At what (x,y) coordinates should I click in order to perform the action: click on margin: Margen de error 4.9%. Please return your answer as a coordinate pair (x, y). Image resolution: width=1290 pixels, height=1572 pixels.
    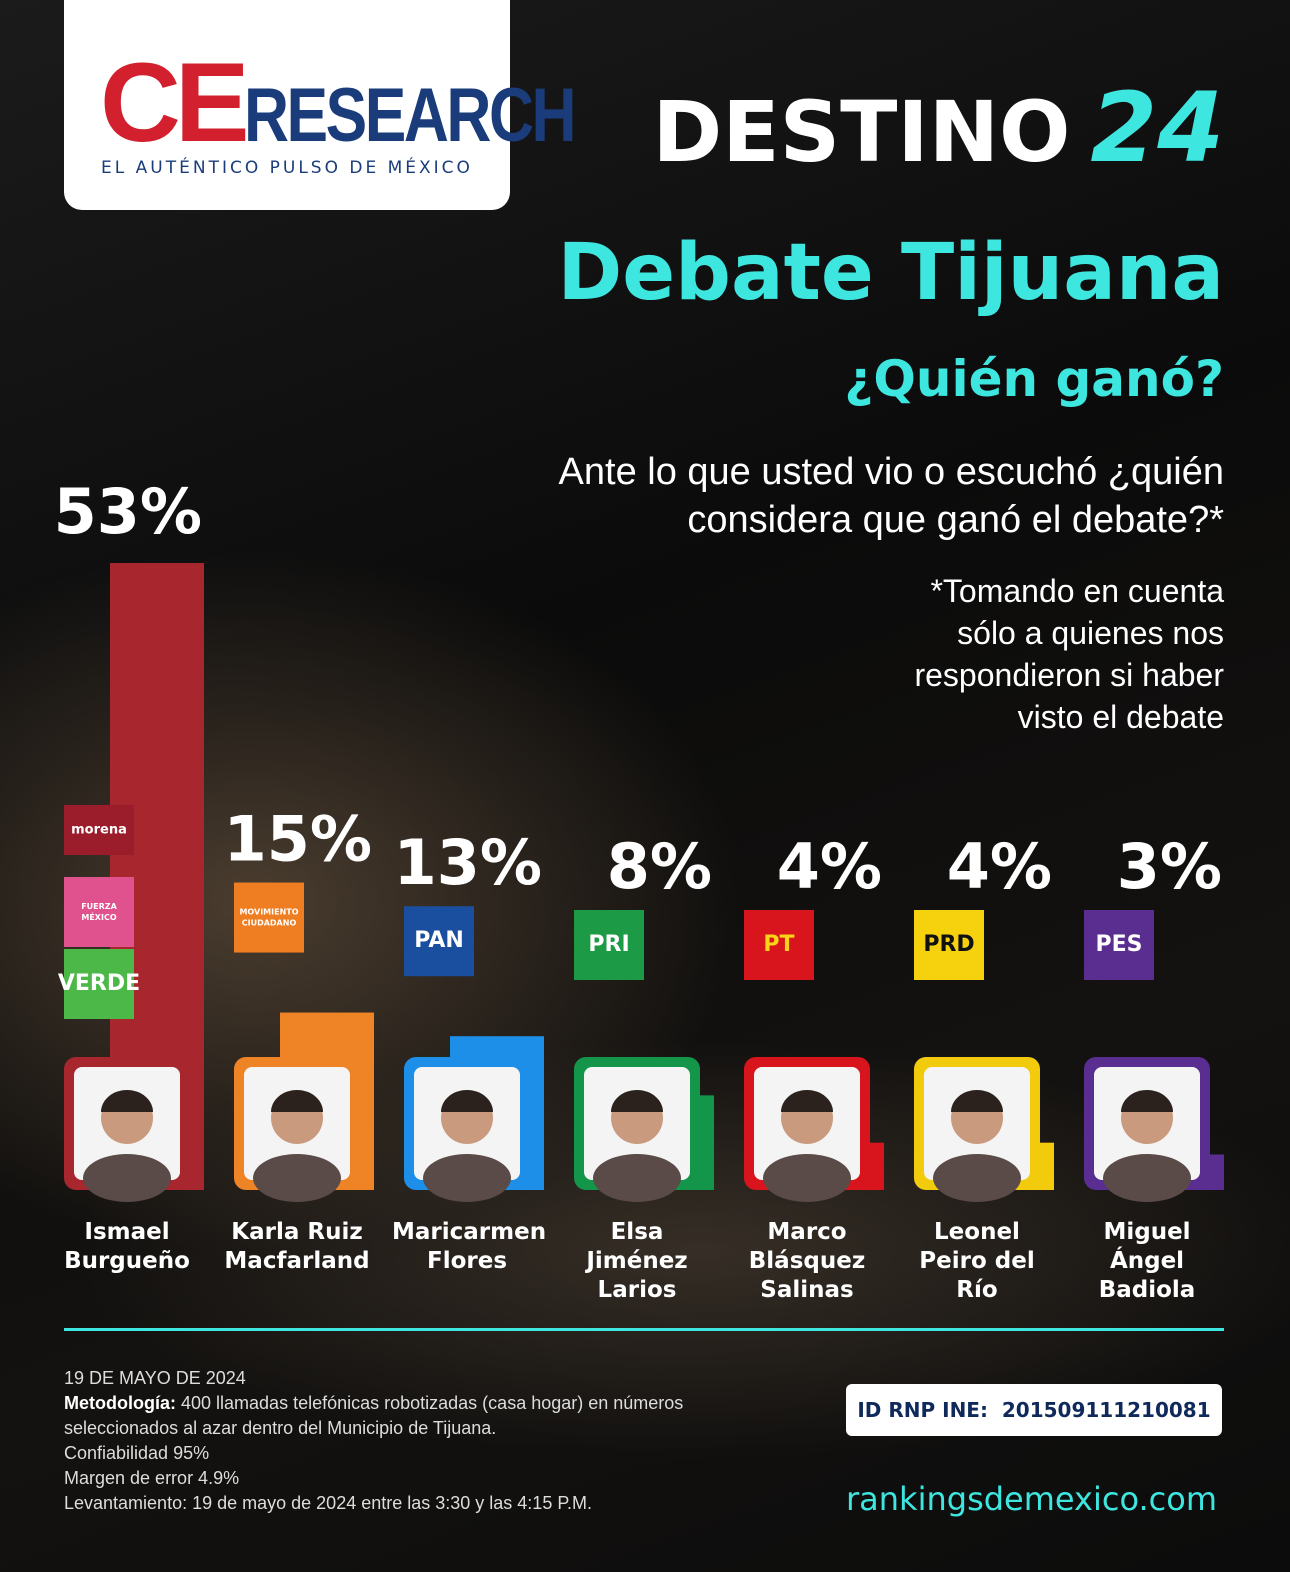
    Looking at the image, I should click on (152, 1478).